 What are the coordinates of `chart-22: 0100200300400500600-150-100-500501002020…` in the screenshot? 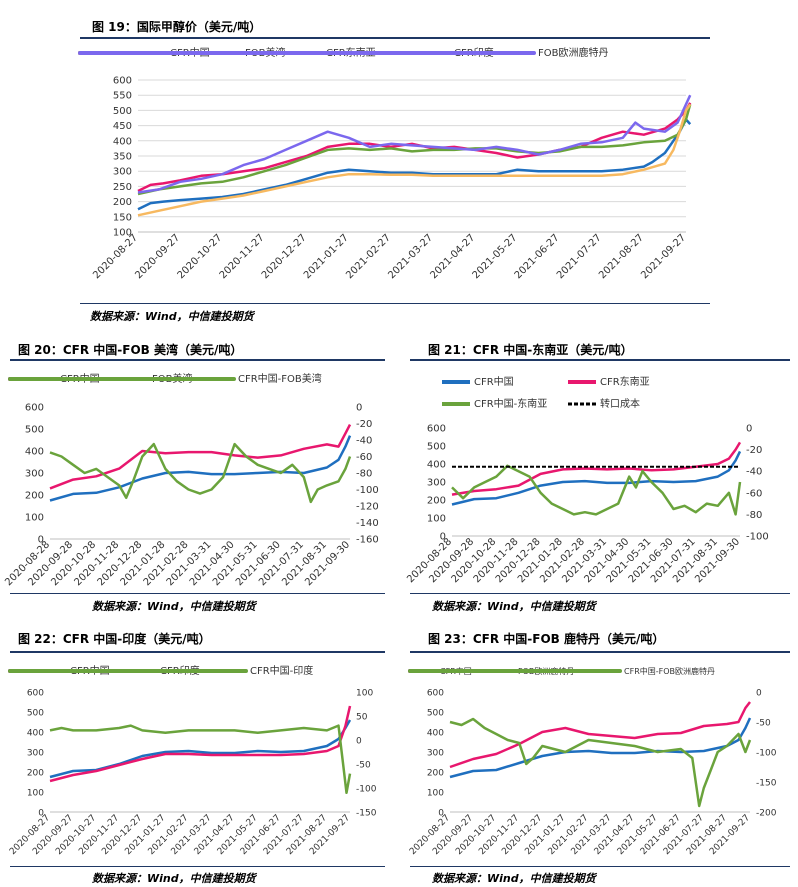 It's located at (192, 760).